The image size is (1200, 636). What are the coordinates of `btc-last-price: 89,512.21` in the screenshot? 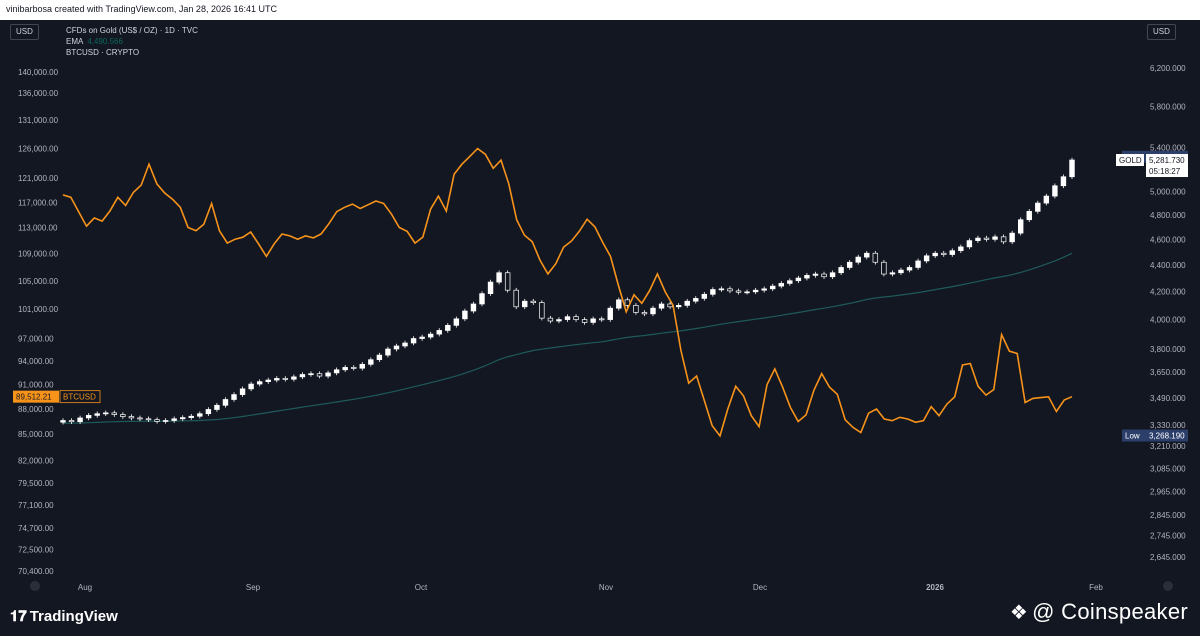 It's located at (34, 397).